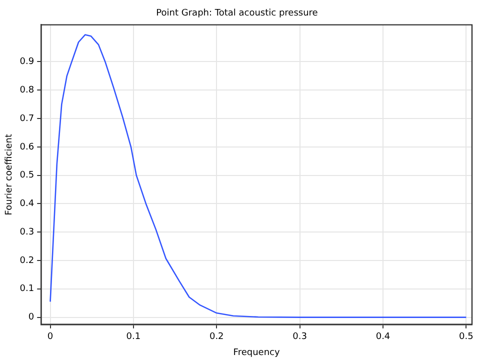 Image resolution: width=480 pixels, height=360 pixels. Describe the element at coordinates (383, 337) in the screenshot. I see `x-tick-label: 0.4` at that location.